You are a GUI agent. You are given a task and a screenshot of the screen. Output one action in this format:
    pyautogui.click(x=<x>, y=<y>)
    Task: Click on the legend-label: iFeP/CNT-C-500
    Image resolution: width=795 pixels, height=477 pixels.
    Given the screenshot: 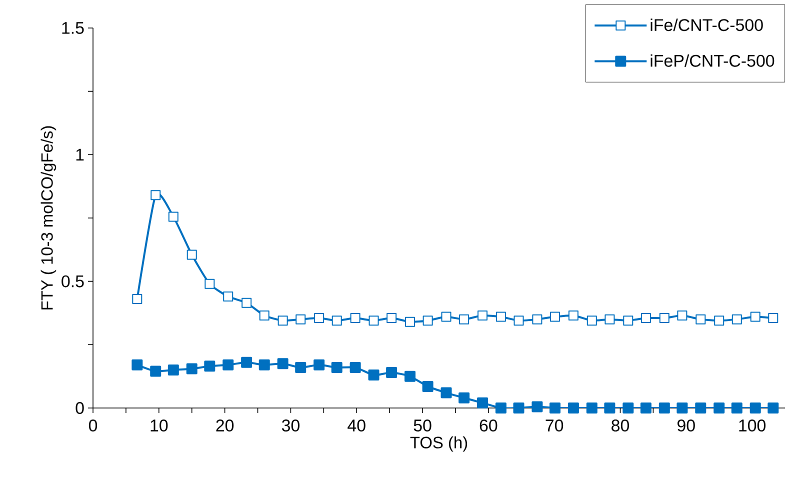 What is the action you would take?
    pyautogui.click(x=712, y=60)
    